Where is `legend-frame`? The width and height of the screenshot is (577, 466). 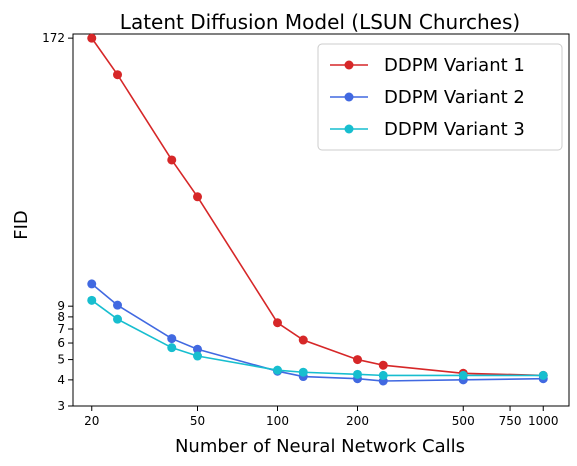
legend-frame is located at coordinates (440, 97).